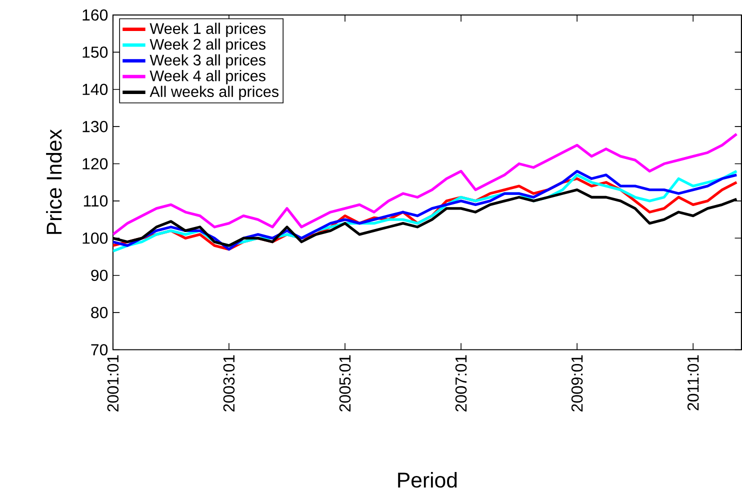 This screenshot has width=742, height=499. What do you see at coordinates (95, 164) in the screenshot?
I see `y-tick-label: 120` at bounding box center [95, 164].